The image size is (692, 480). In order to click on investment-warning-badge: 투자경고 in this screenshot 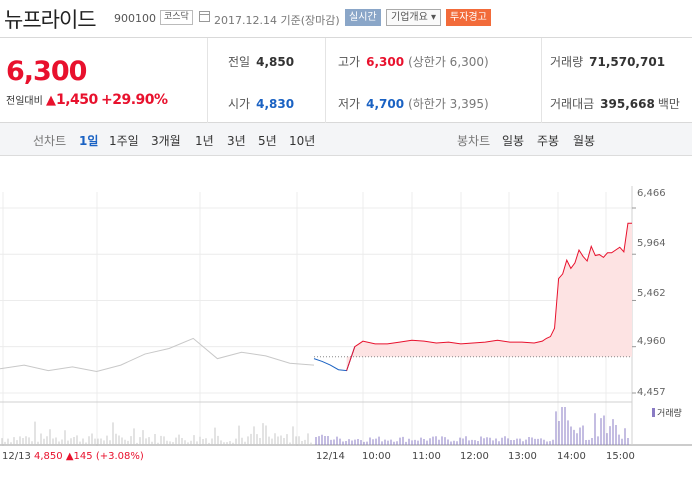, I will do `click(468, 17)`.